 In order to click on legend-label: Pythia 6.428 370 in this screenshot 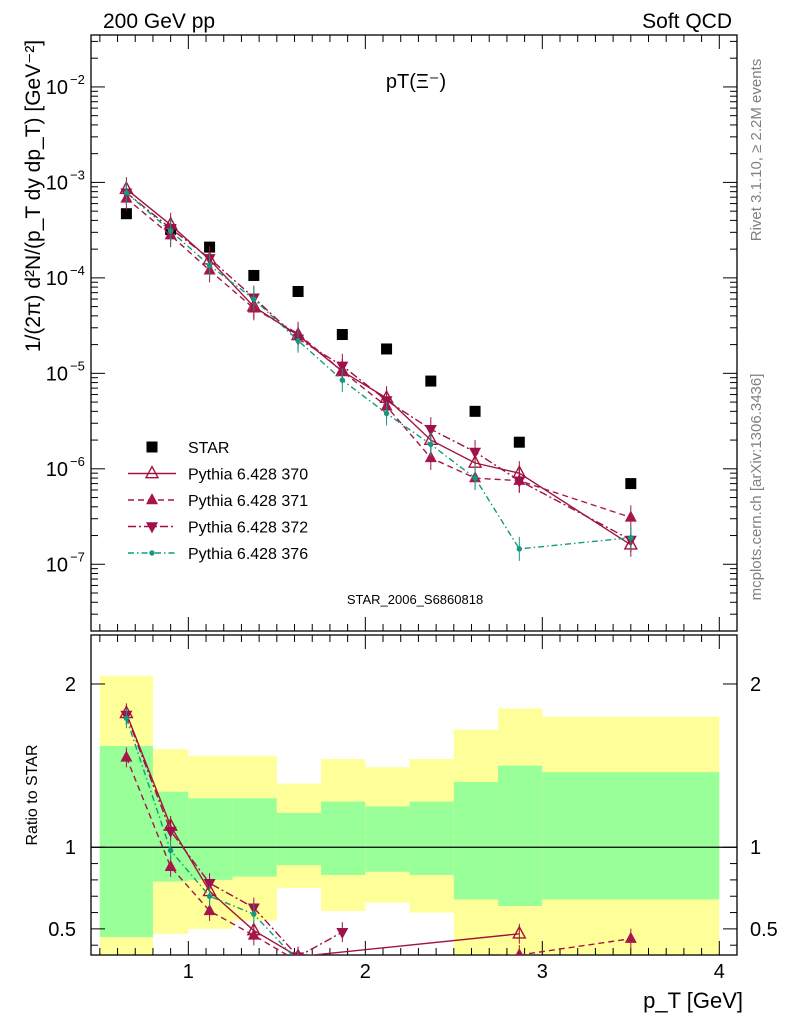, I will do `click(248, 475)`.